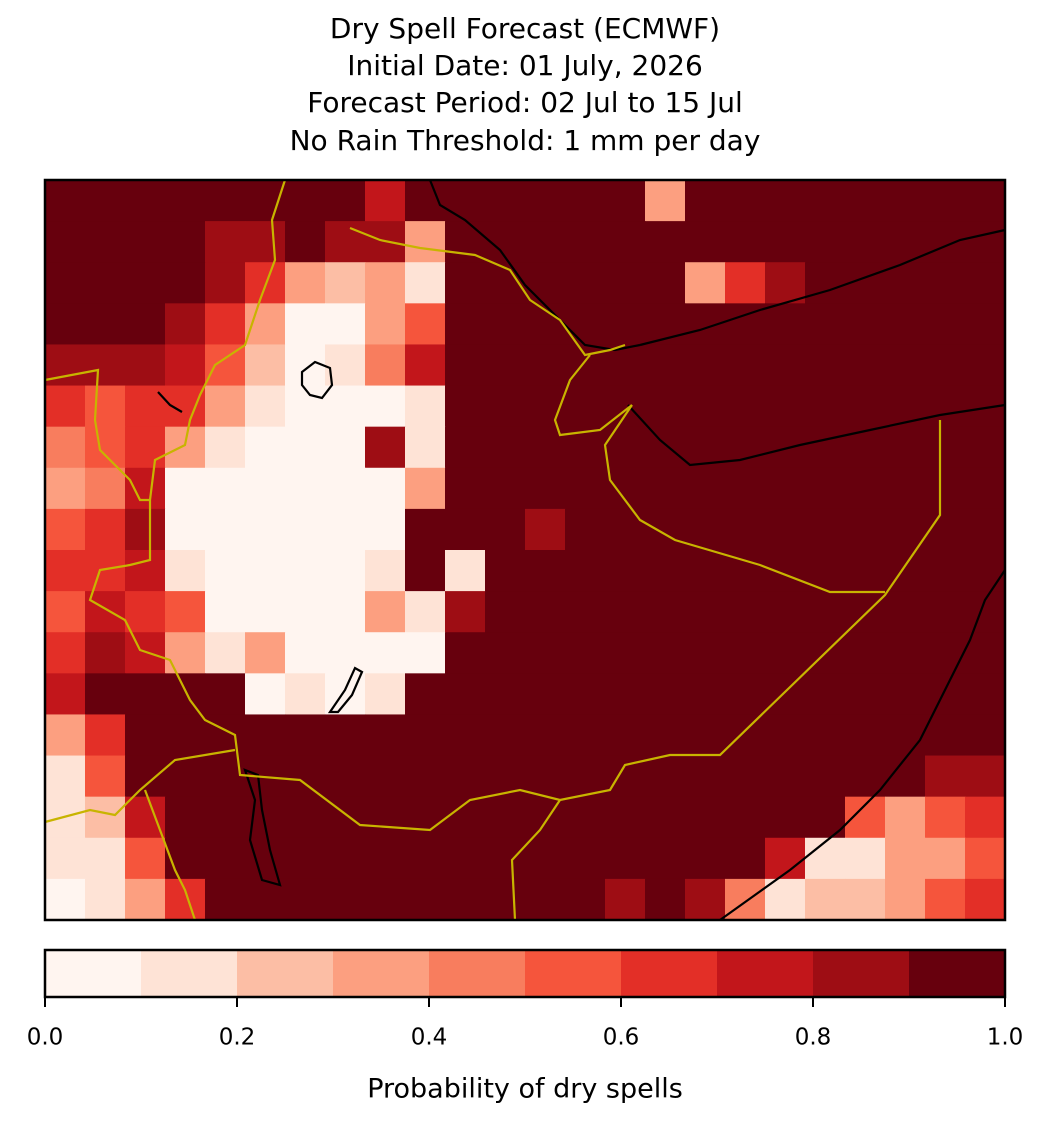  Describe the element at coordinates (813, 1038) in the screenshot. I see `tick-label: 0.8` at that location.